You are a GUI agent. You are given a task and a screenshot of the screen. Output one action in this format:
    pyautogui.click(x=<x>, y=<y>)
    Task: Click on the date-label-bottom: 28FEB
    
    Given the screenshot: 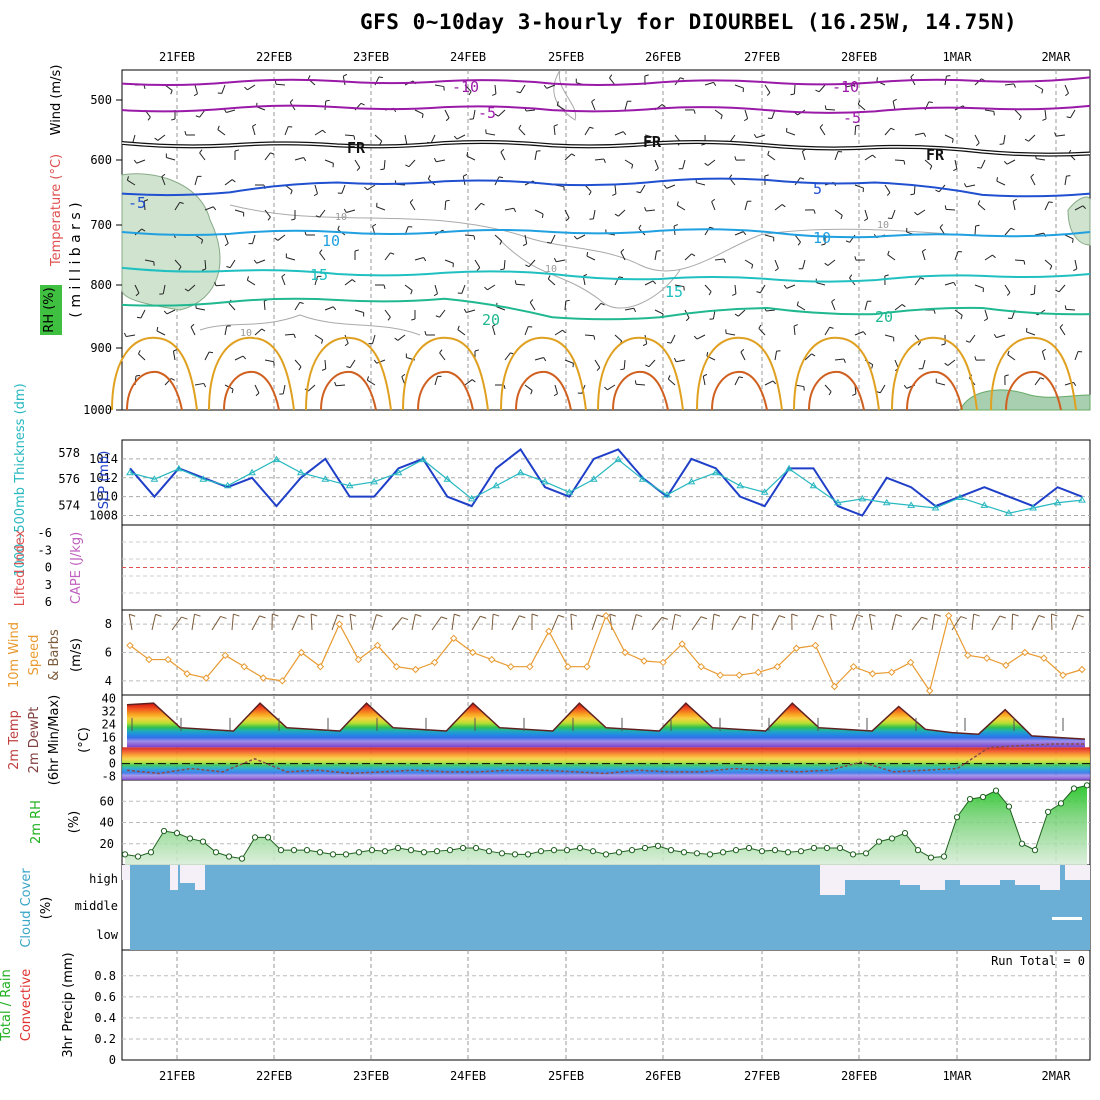 What is the action you would take?
    pyautogui.click(x=859, y=1076)
    